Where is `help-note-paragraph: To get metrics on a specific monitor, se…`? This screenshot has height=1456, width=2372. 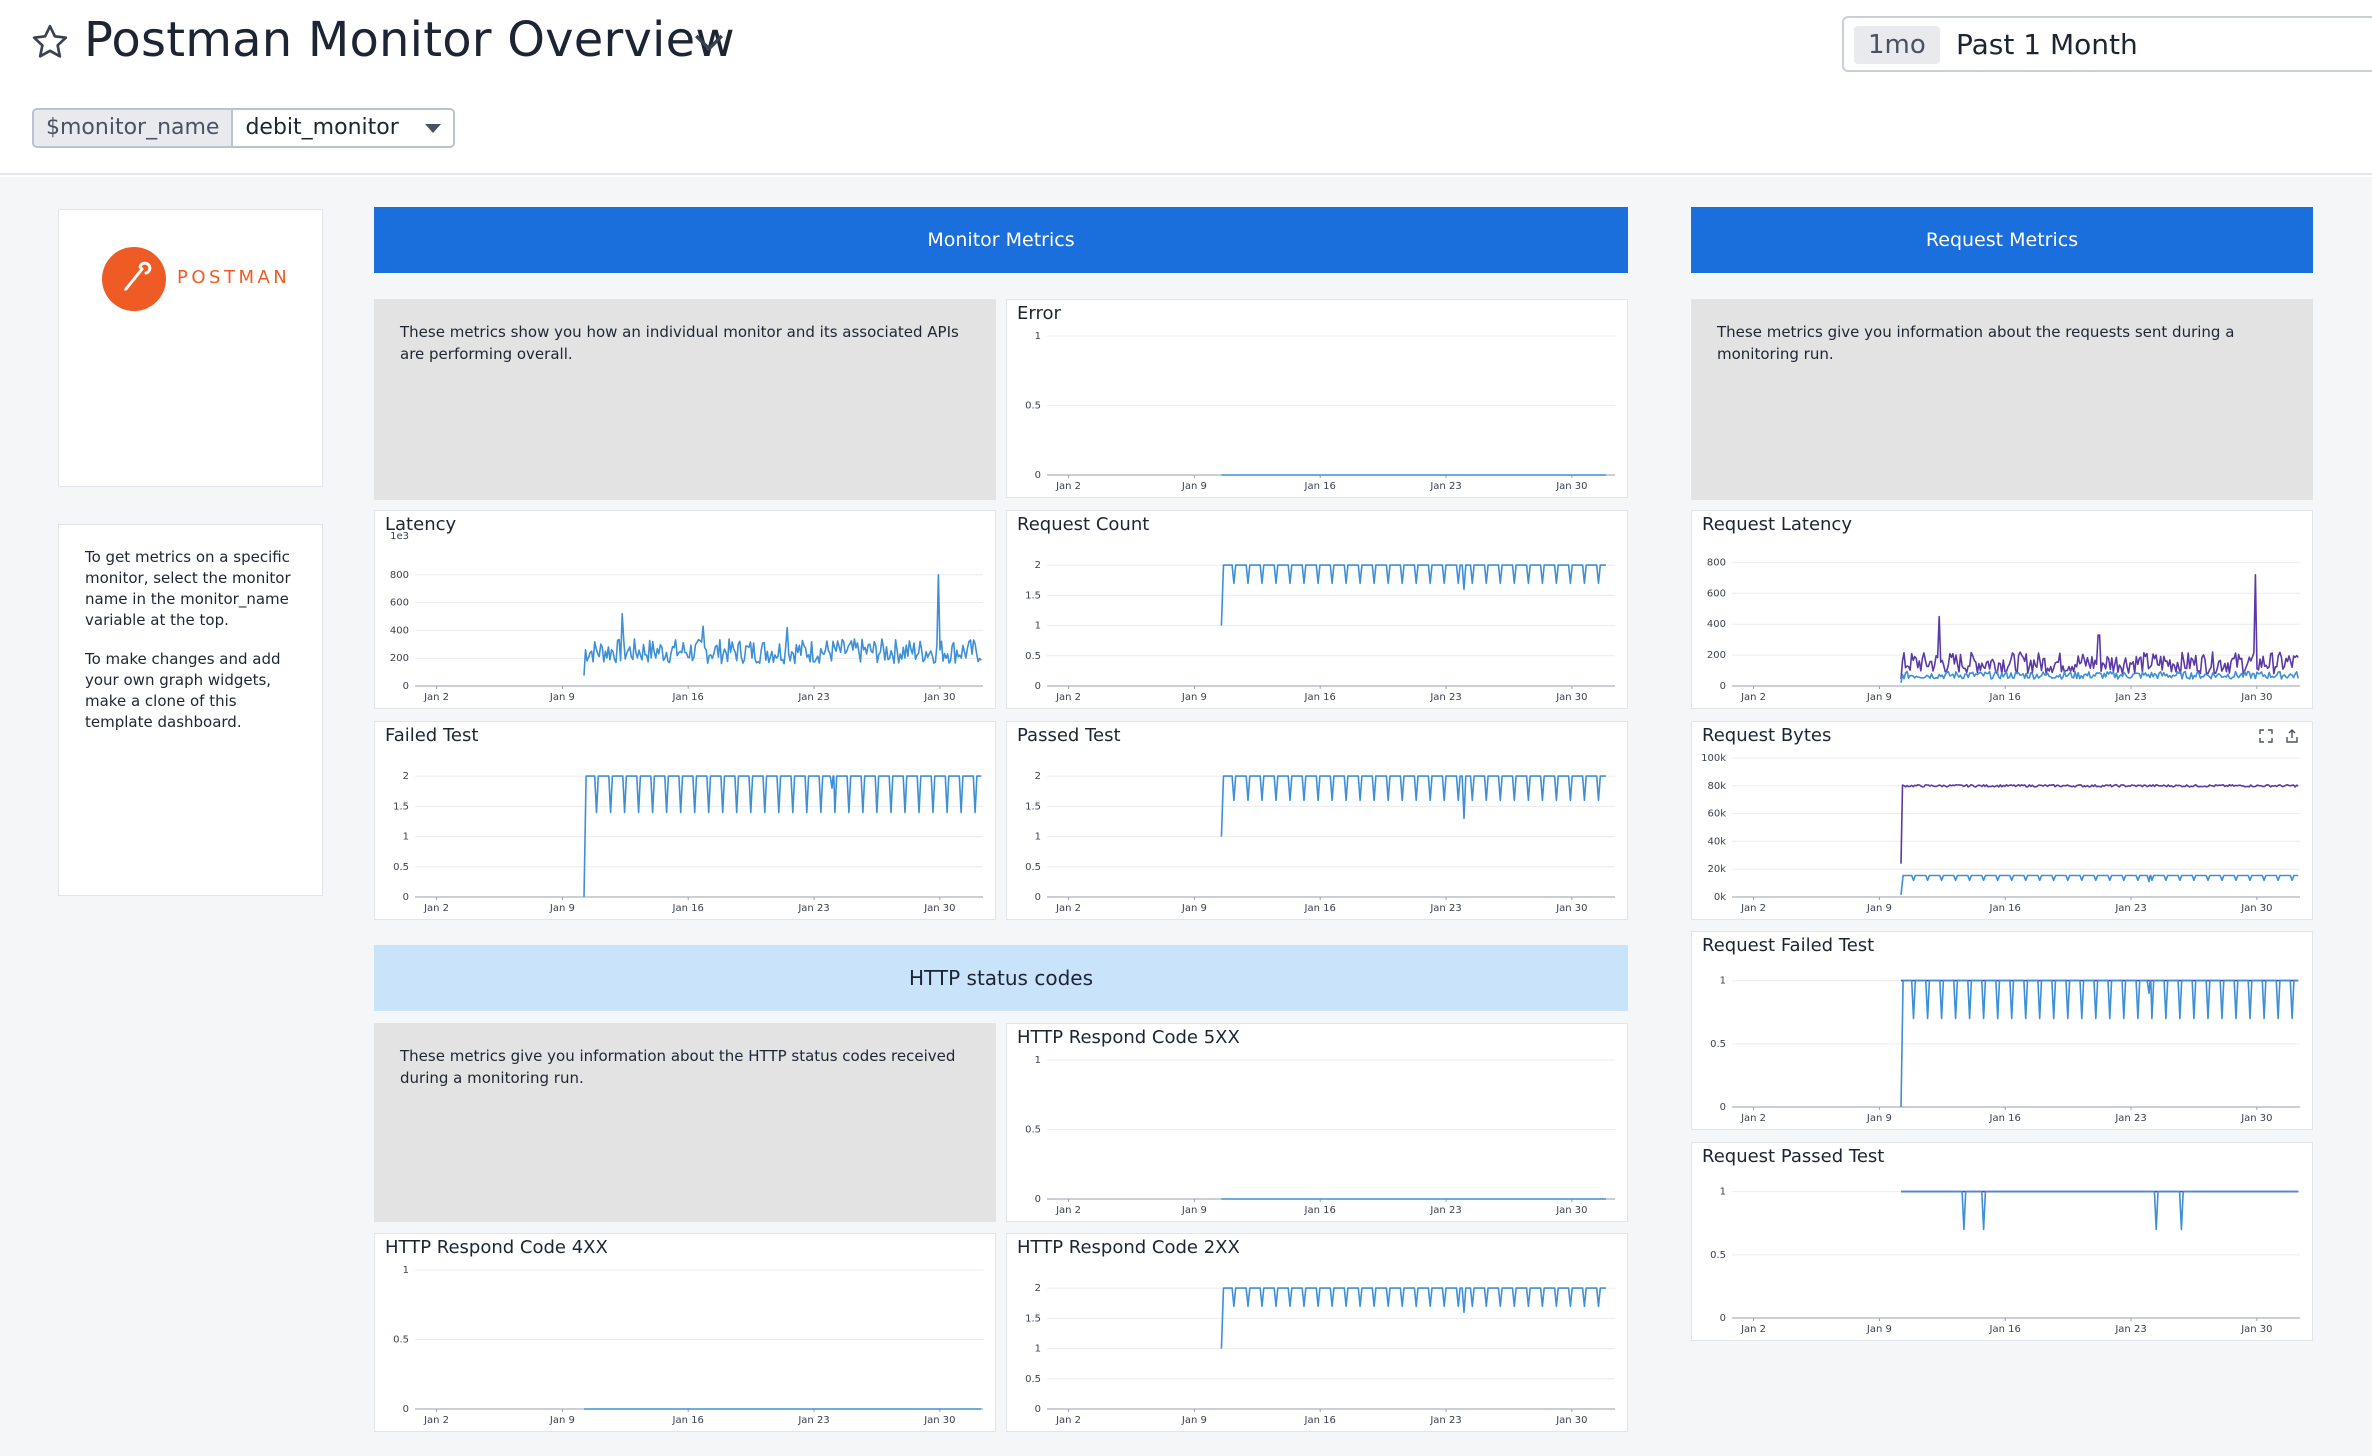 help-note-paragraph: To get metrics on a specific monitor, se… is located at coordinates (188, 588).